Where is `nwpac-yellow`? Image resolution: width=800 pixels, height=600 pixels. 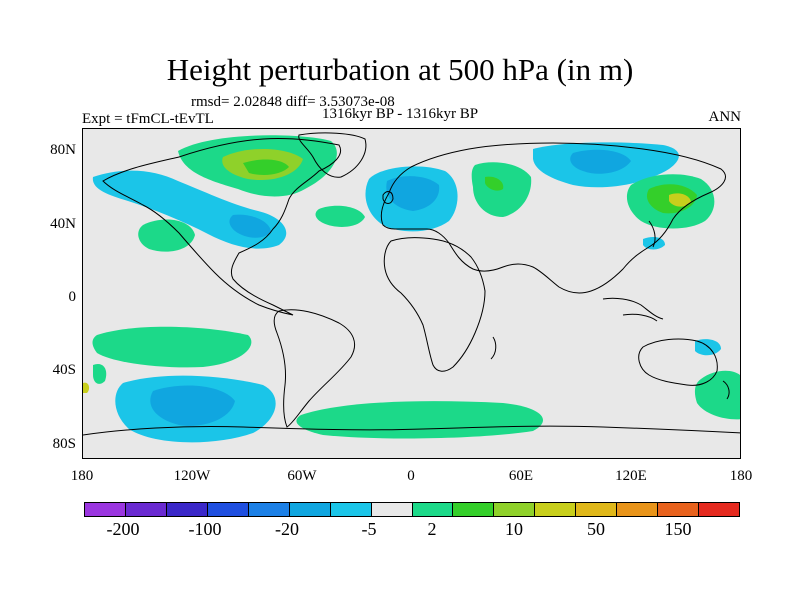
nwpac-yellow is located at coordinates (680, 200).